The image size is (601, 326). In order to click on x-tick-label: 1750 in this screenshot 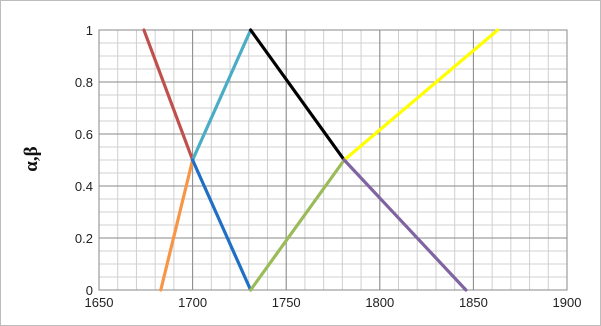, I will do `click(286, 302)`.